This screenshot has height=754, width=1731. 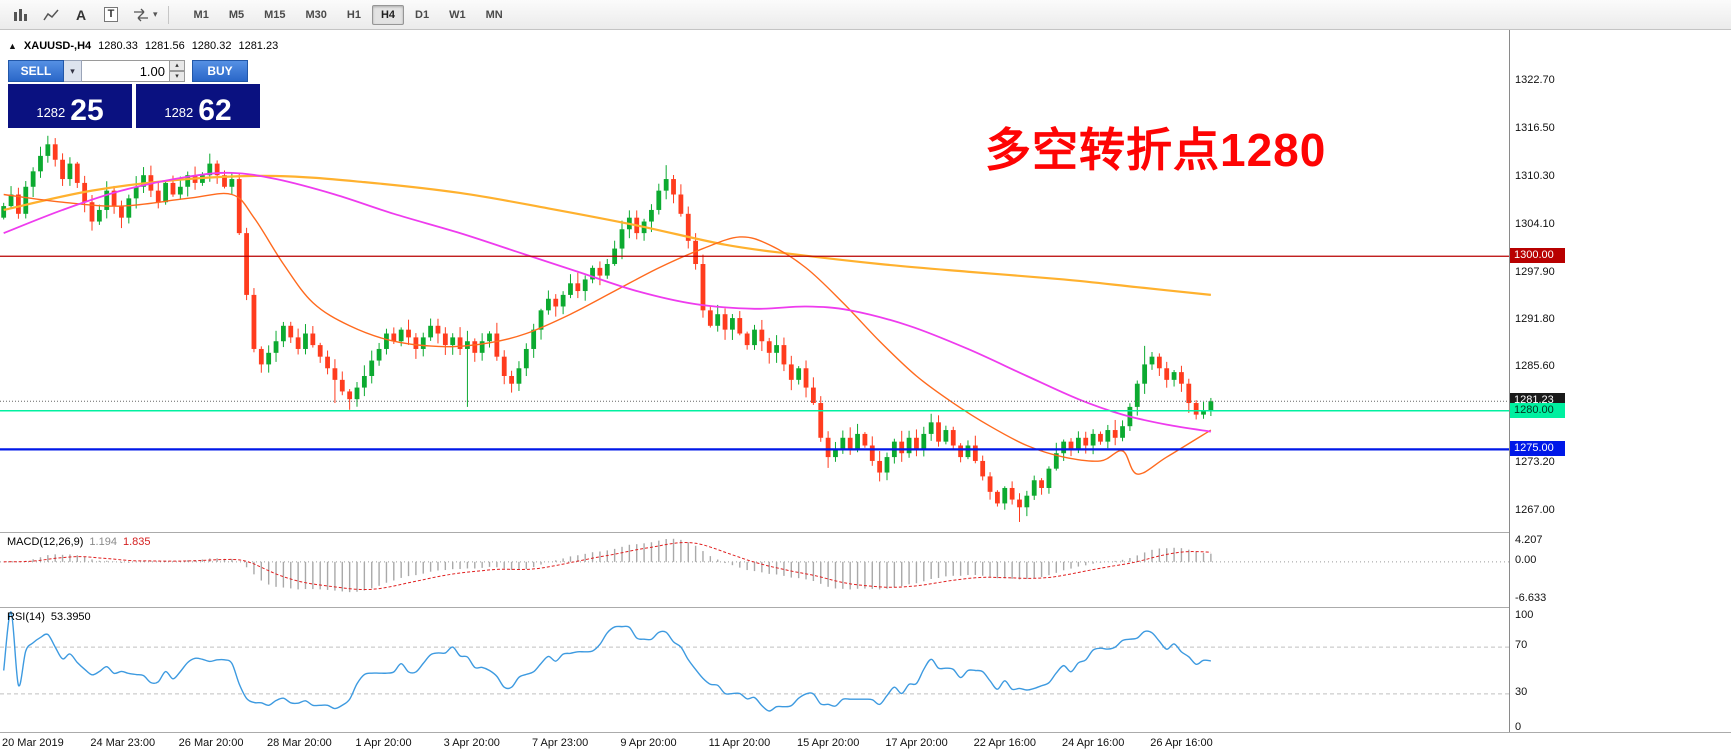 What do you see at coordinates (1535, 127) in the screenshot?
I see `price-axis-label: 1316.50` at bounding box center [1535, 127].